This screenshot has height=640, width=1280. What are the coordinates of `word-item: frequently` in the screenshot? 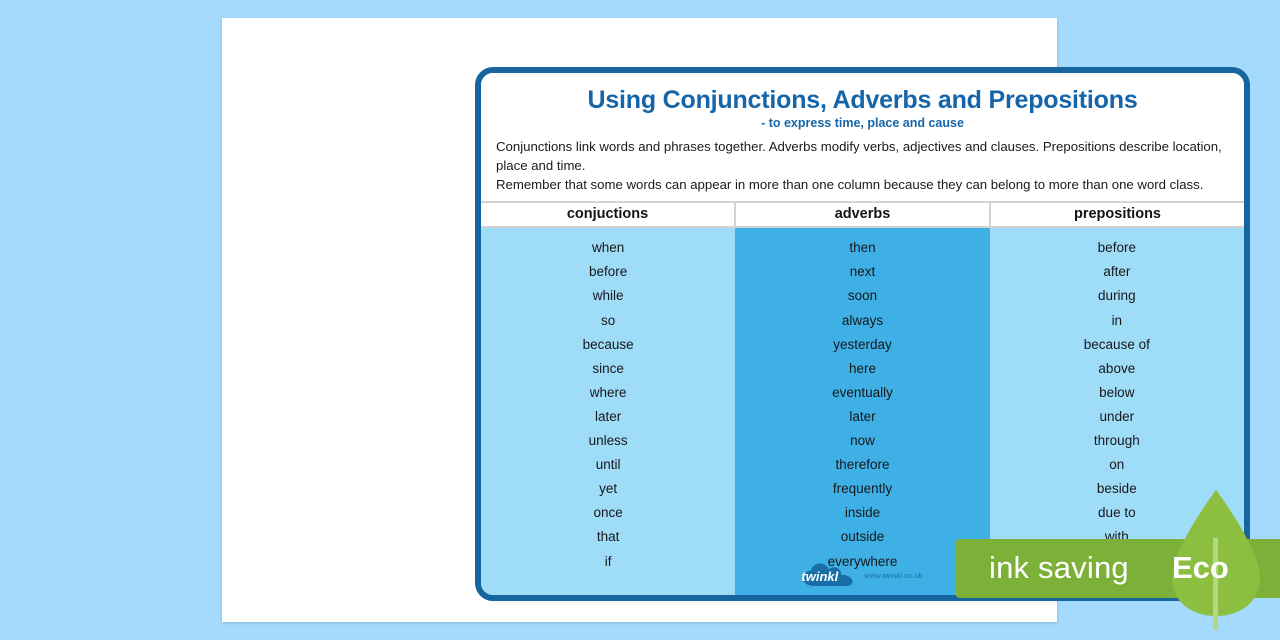 It's located at (862, 489).